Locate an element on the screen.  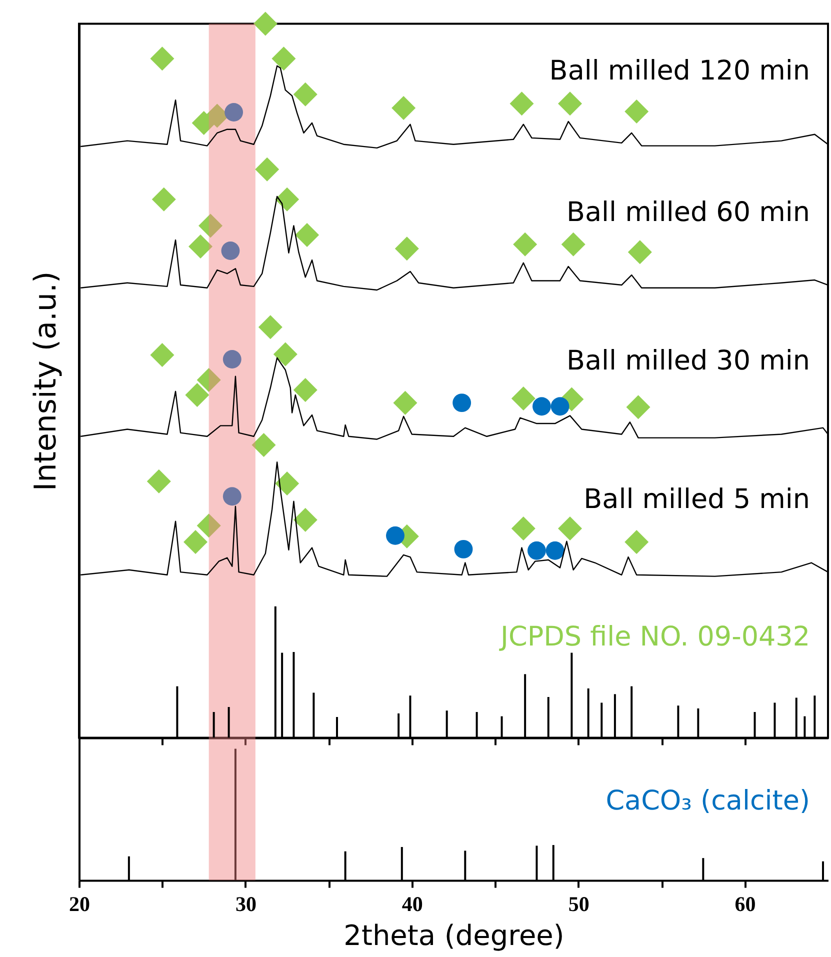
x-tick-label: 30 is located at coordinates (245, 904).